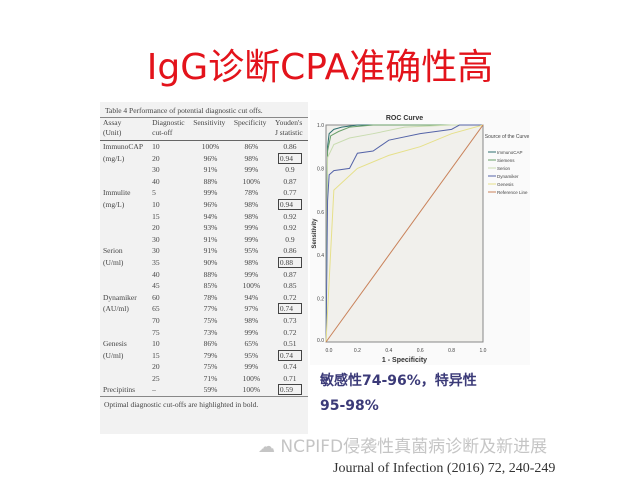 Image resolution: width=640 pixels, height=480 pixels. What do you see at coordinates (169, 275) in the screenshot?
I see `table-cell: 40` at bounding box center [169, 275].